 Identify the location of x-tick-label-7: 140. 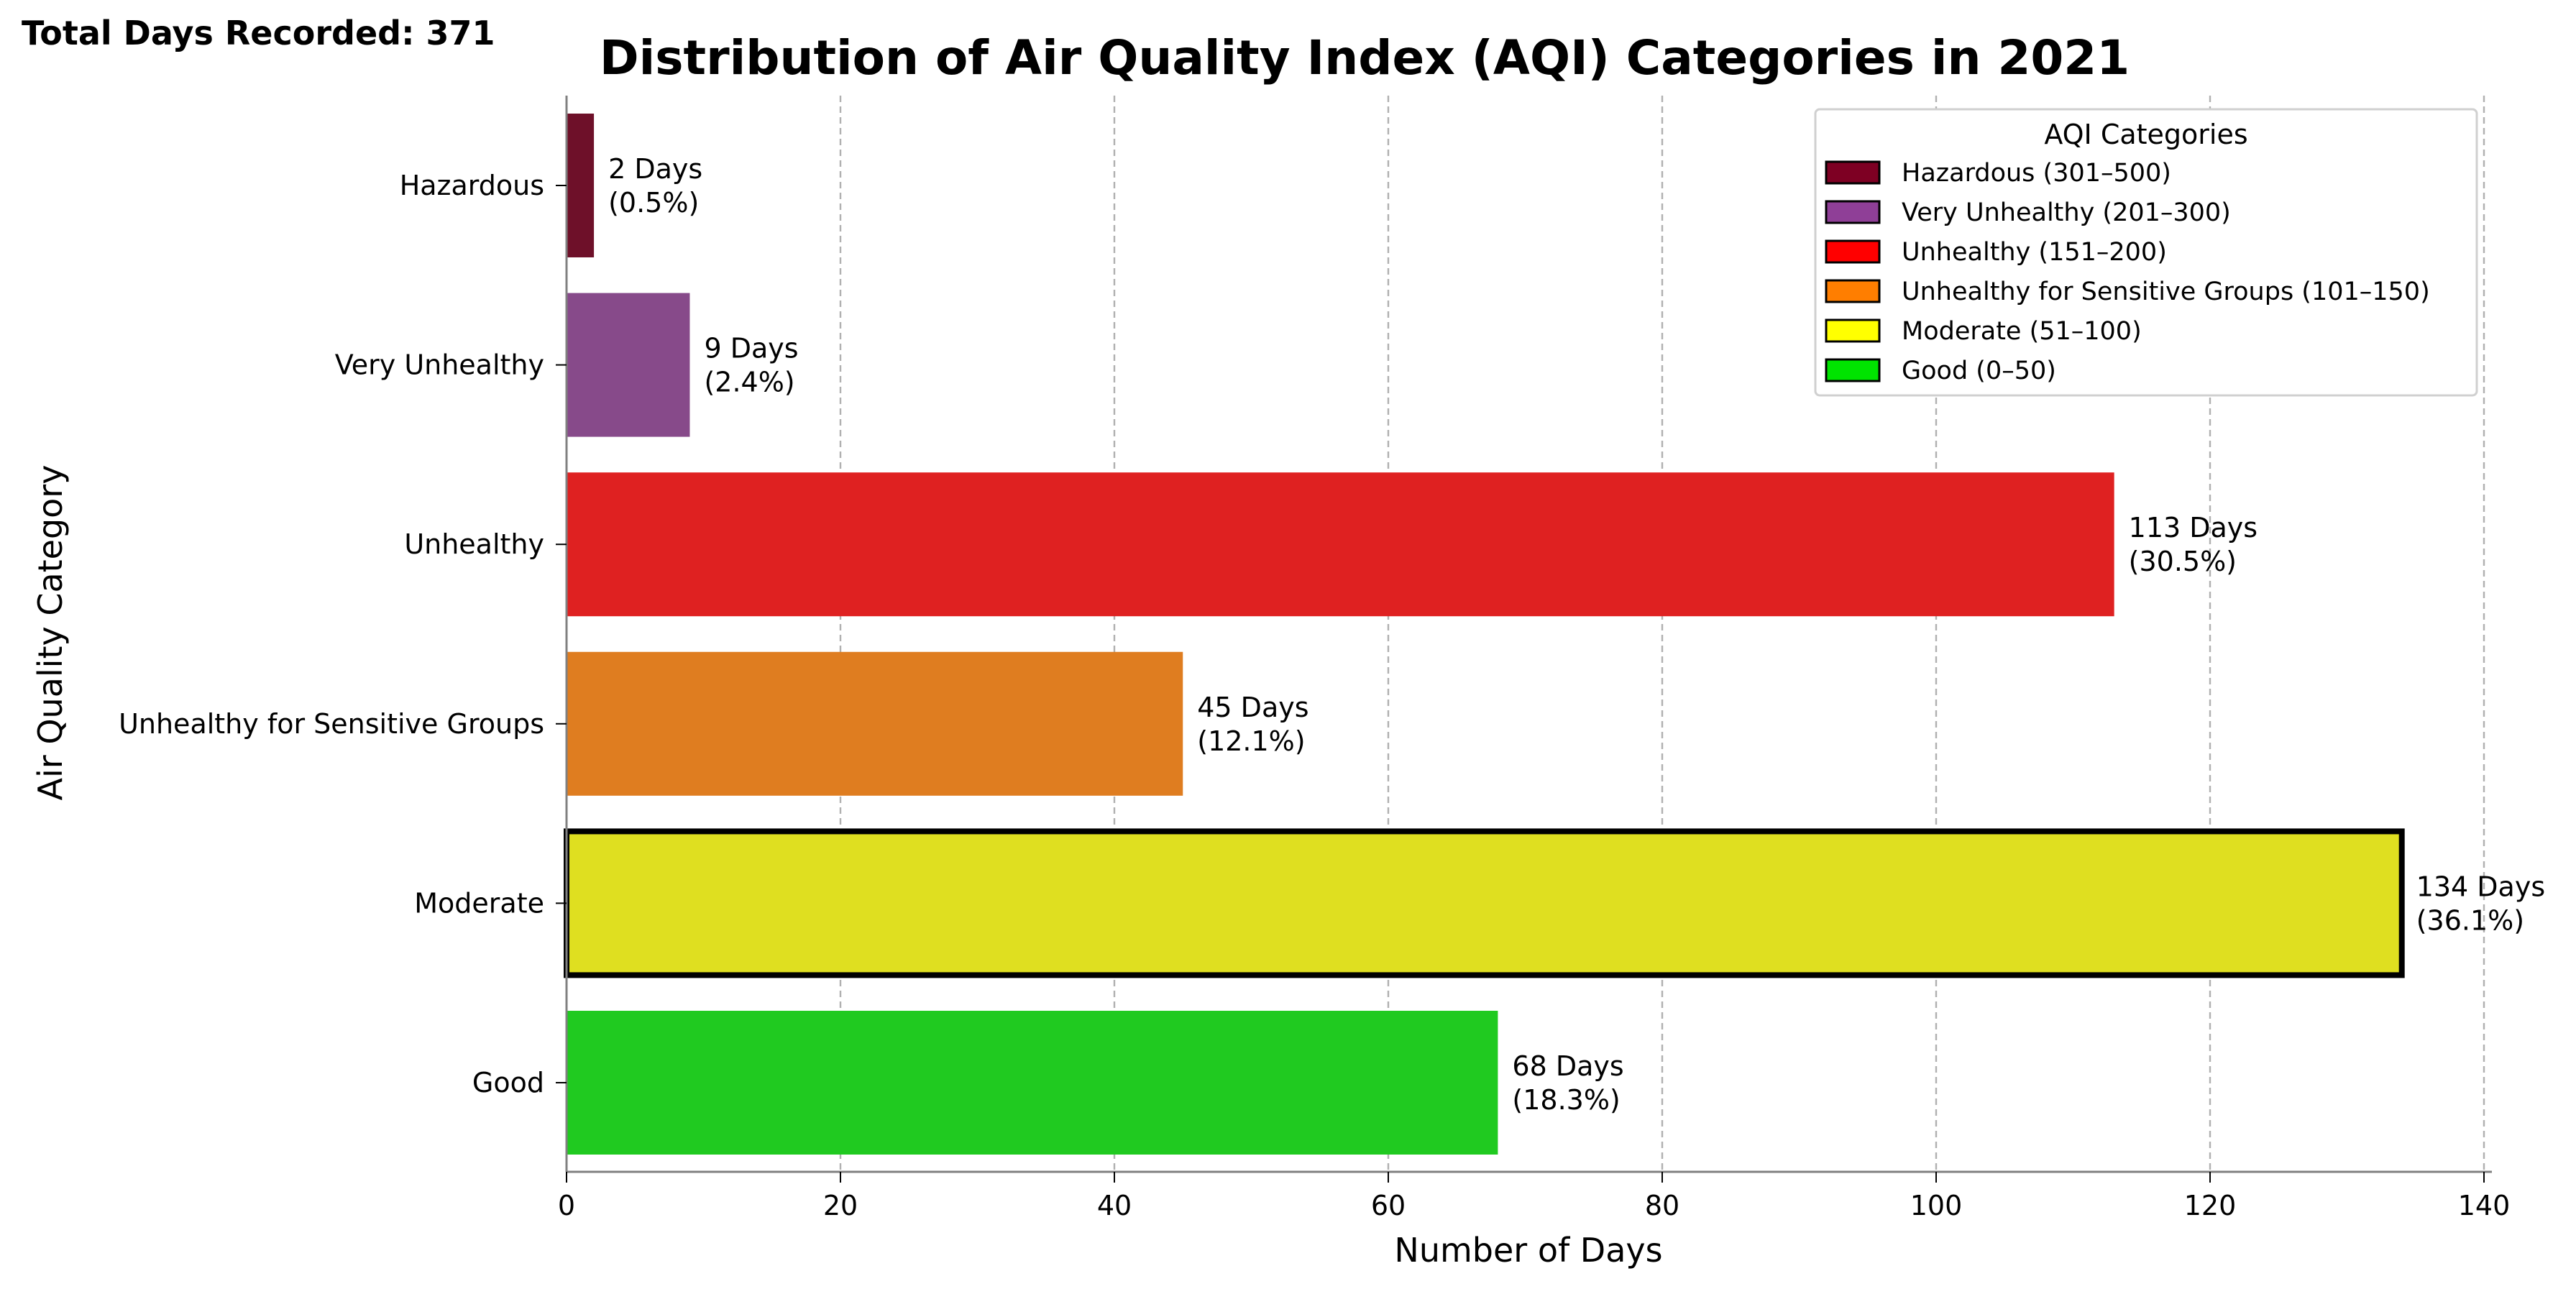
(2484, 1205).